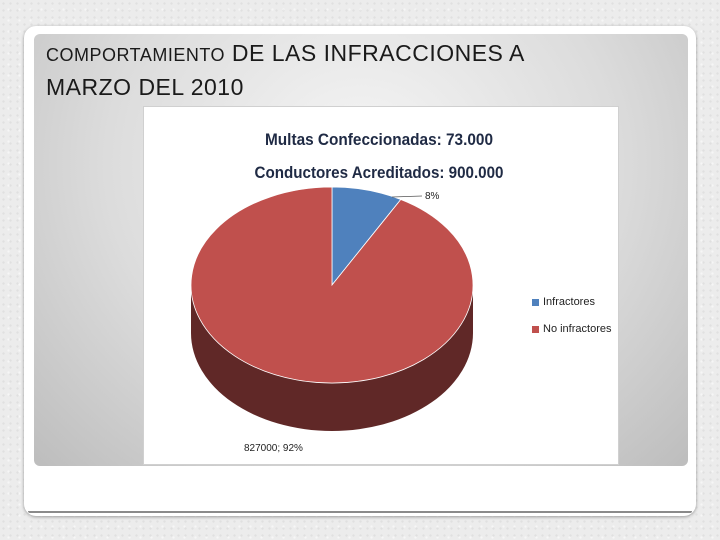 Image resolution: width=720 pixels, height=540 pixels. Describe the element at coordinates (407, 196) in the screenshot. I see `label-leader-line` at that location.